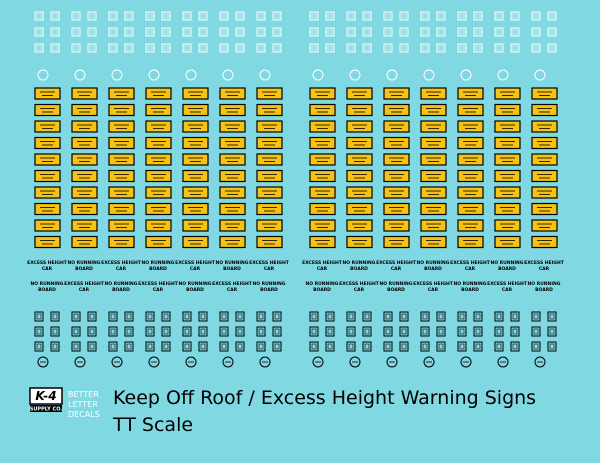 The height and width of the screenshot is (463, 600). What do you see at coordinates (470, 263) in the screenshot?
I see `text-decal: EXCESS HEIGHT` at bounding box center [470, 263].